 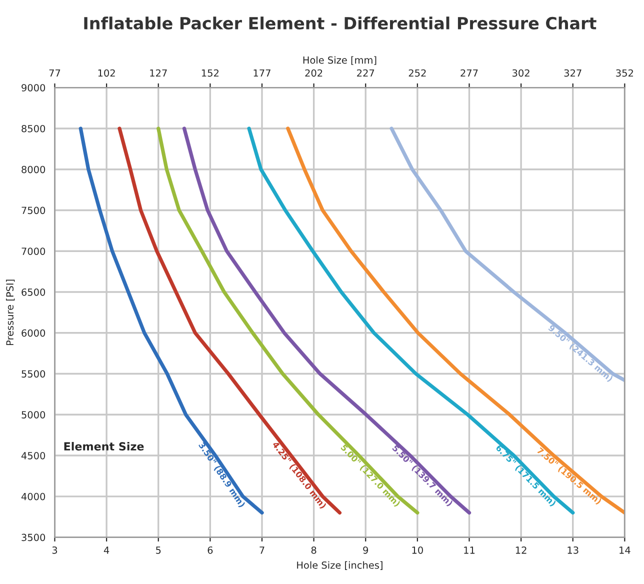 I want to click on x-tick-label: 11, so click(x=469, y=550).